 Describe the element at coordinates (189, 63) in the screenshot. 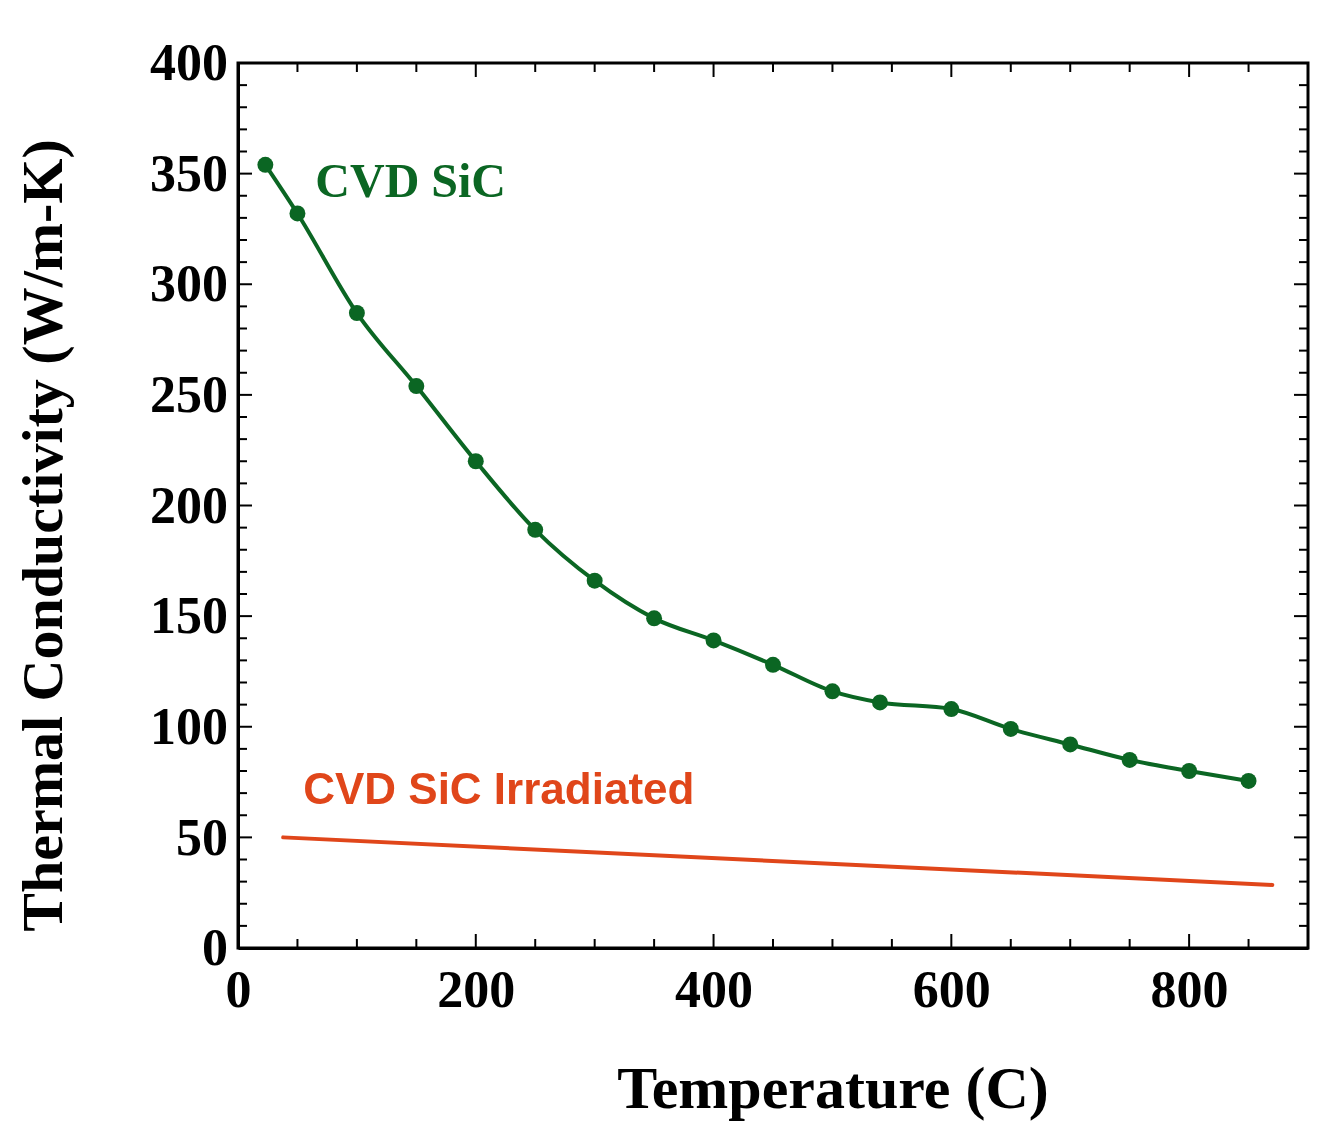

I see `y-tick-label: 400` at that location.